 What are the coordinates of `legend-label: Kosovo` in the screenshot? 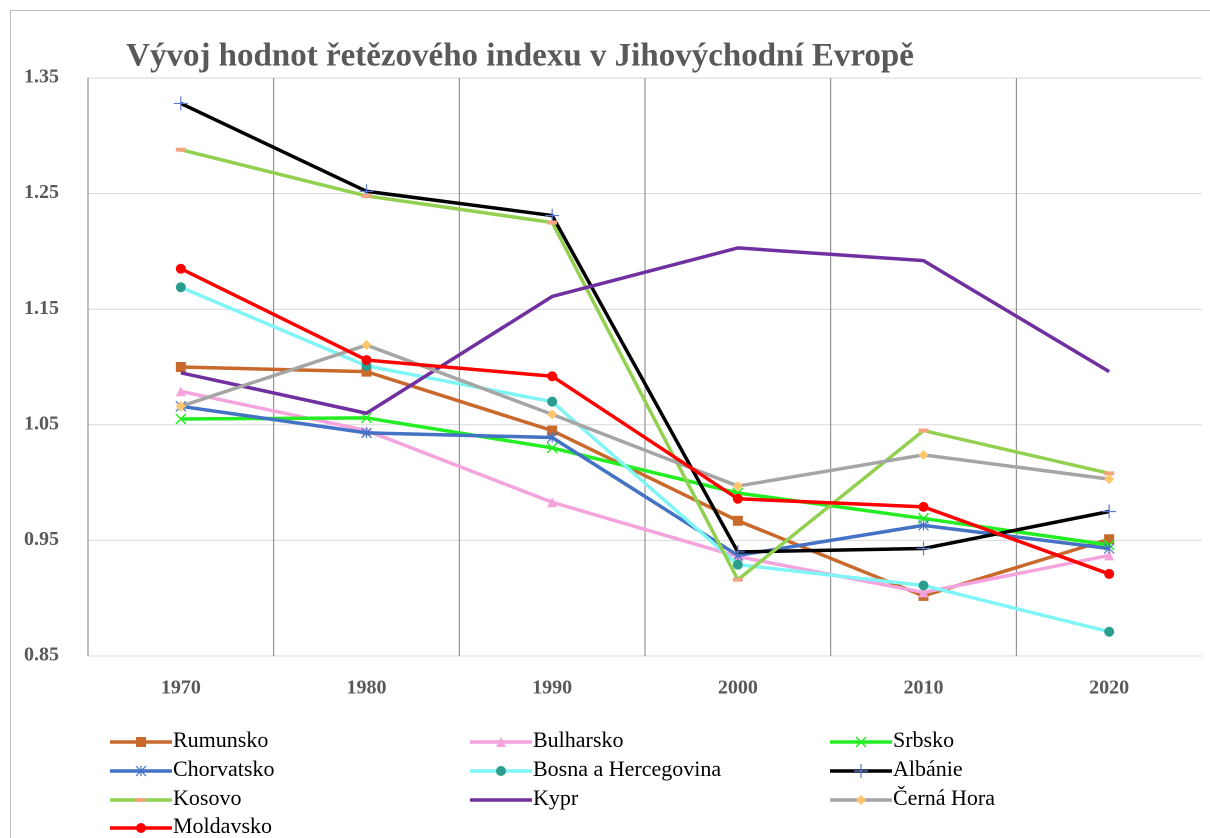 It's located at (207, 797).